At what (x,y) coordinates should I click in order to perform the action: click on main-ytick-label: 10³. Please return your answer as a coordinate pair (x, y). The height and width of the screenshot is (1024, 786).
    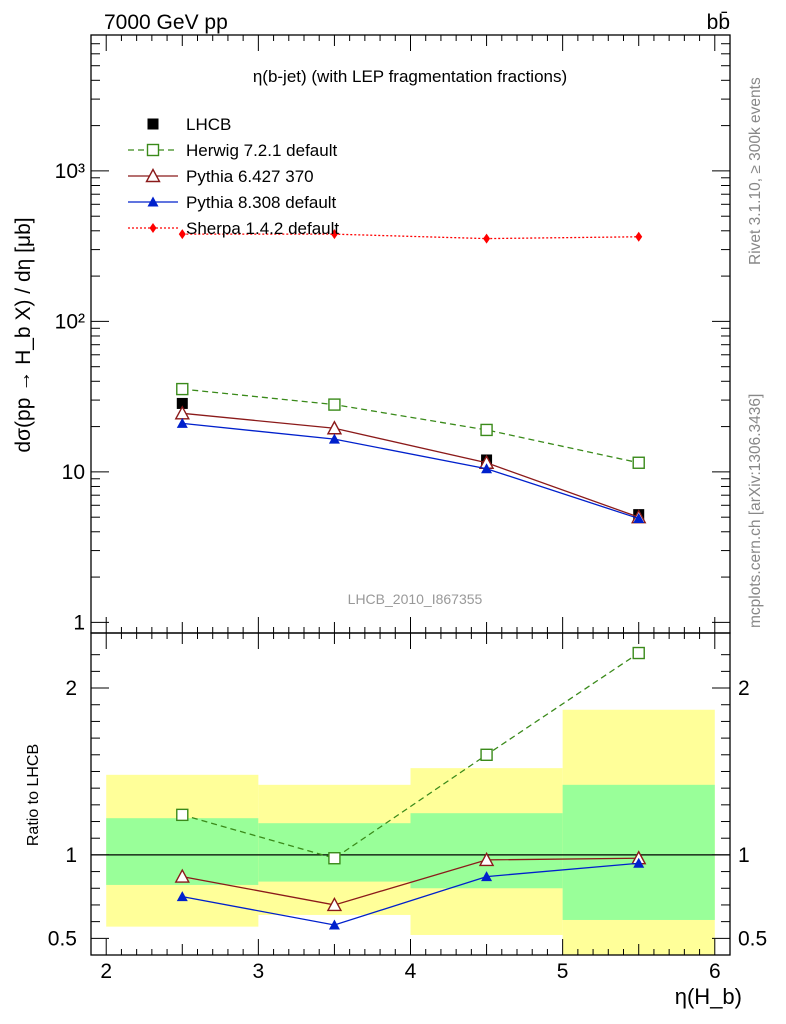
    Looking at the image, I should click on (70, 171).